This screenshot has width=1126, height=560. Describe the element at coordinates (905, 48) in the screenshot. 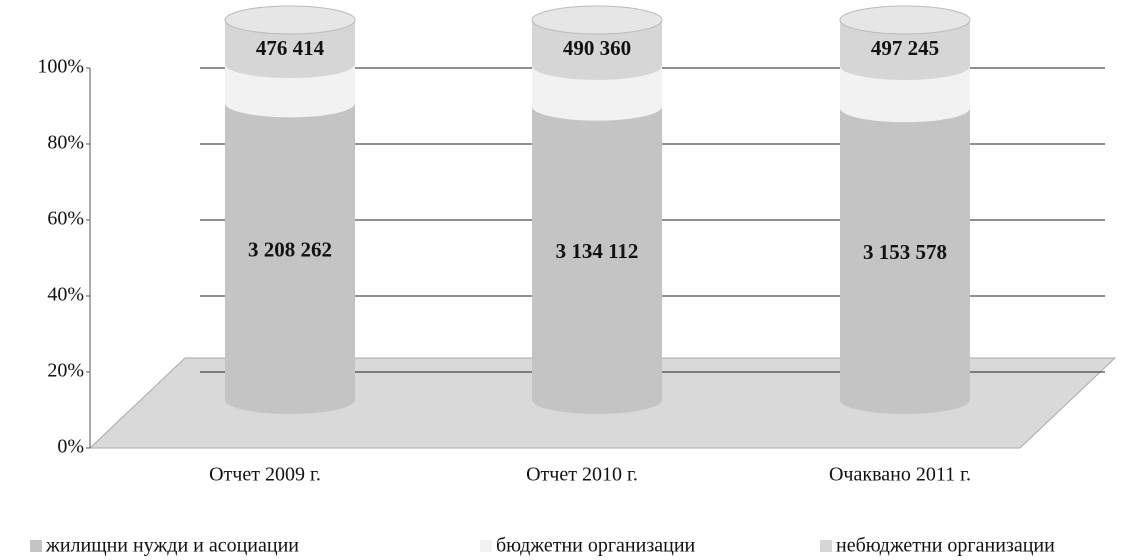

I see `data-label: 497 245` at that location.